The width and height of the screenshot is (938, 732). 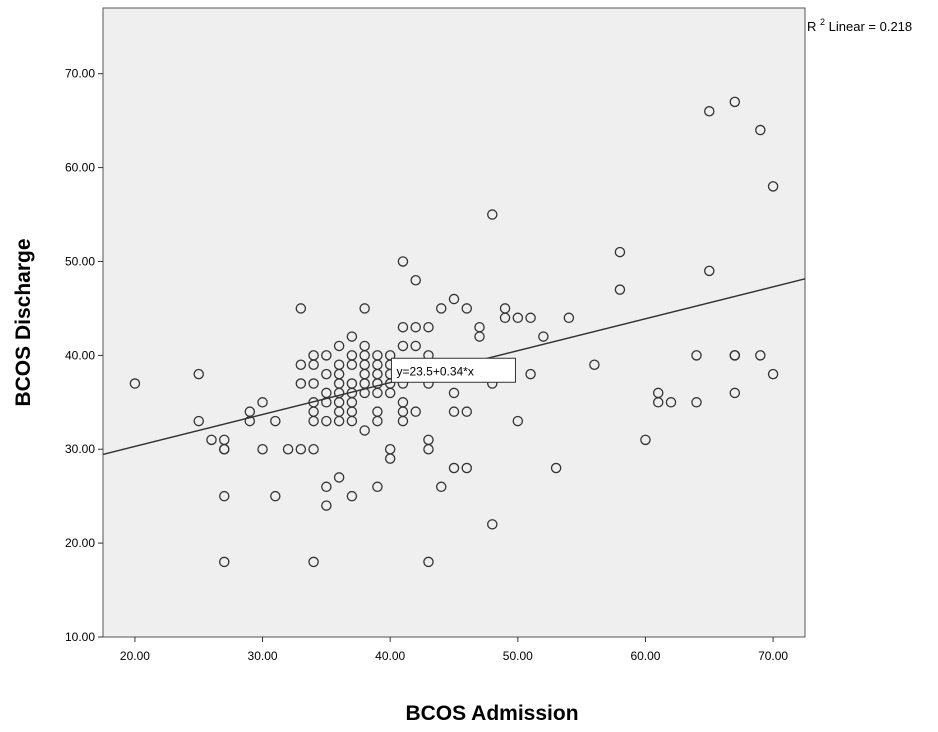 I want to click on y-axis-ticks: 10.00 20.00 30.00 40.00 50.00 60.00 70.00, so click(x=84, y=355).